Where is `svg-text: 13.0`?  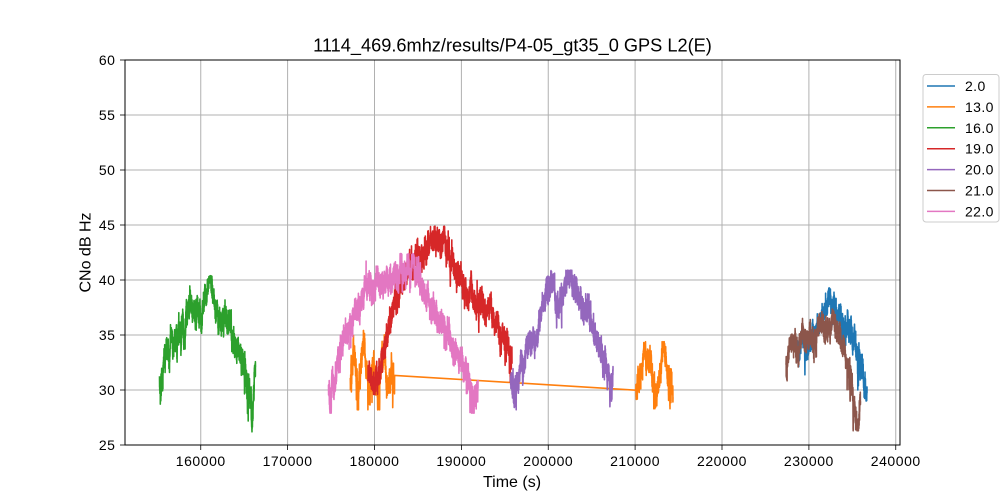 svg-text: 13.0 is located at coordinates (979, 107).